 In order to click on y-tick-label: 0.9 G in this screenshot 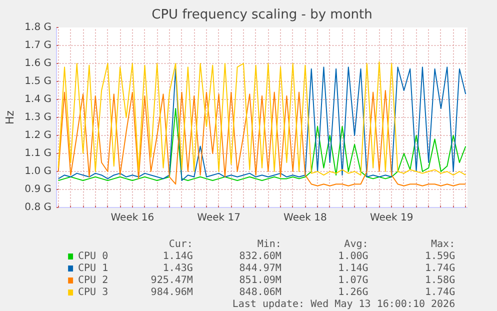, I will do `click(38, 189)`.